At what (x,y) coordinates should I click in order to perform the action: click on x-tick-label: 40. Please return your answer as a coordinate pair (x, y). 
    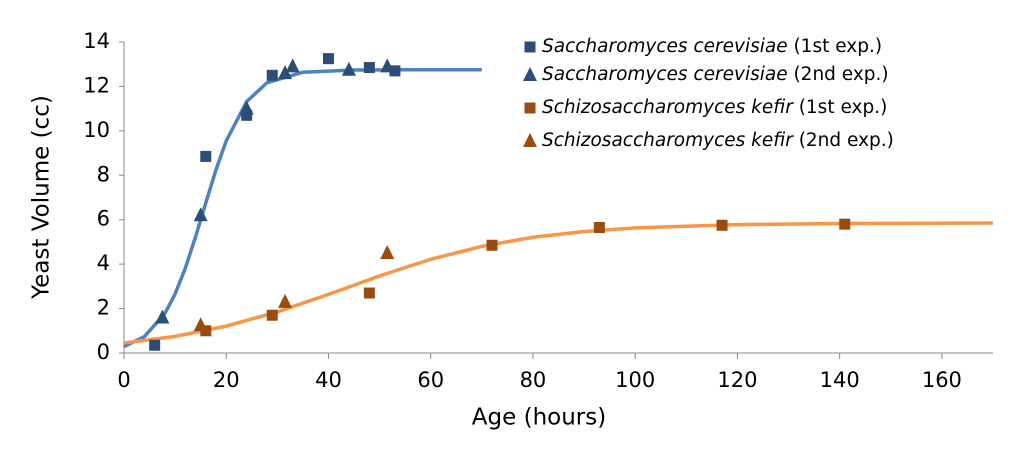
    Looking at the image, I should click on (328, 380).